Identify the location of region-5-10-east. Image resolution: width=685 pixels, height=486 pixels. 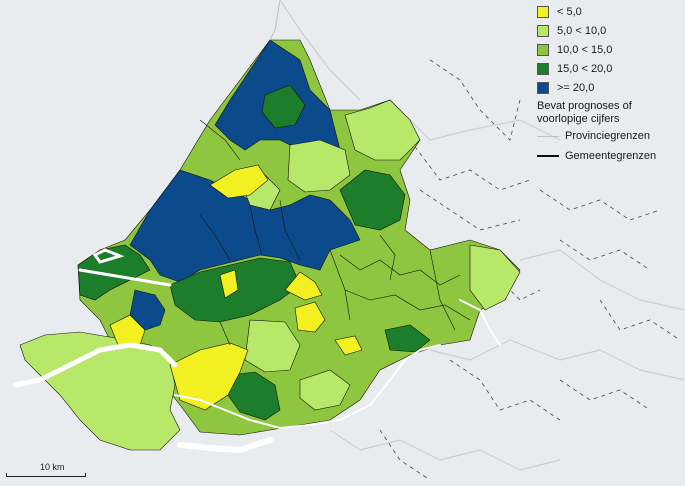
(495, 277).